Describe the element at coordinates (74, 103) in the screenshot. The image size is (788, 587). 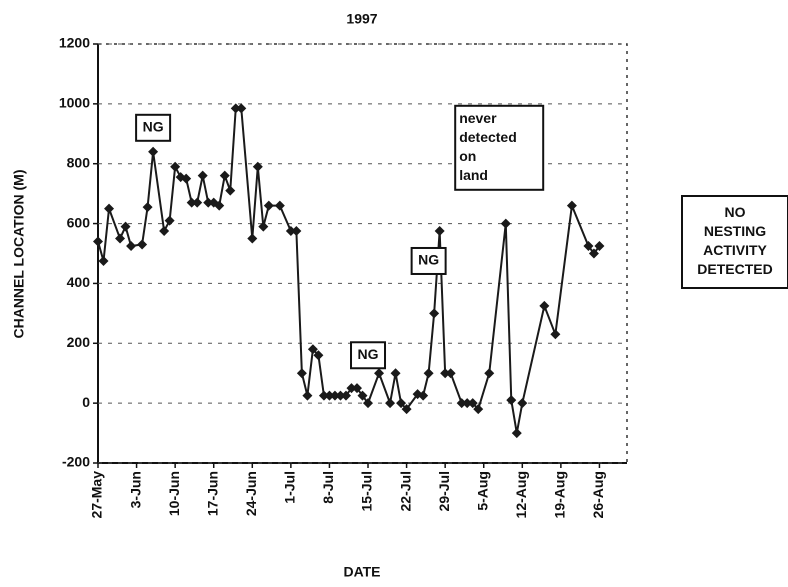
I see `y-tick-label: 1000` at that location.